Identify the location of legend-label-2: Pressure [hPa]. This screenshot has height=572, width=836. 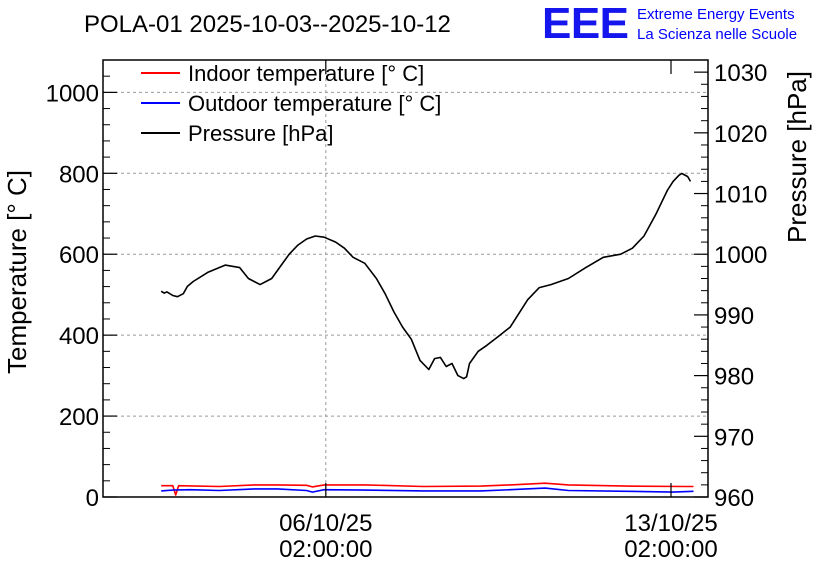
(261, 133).